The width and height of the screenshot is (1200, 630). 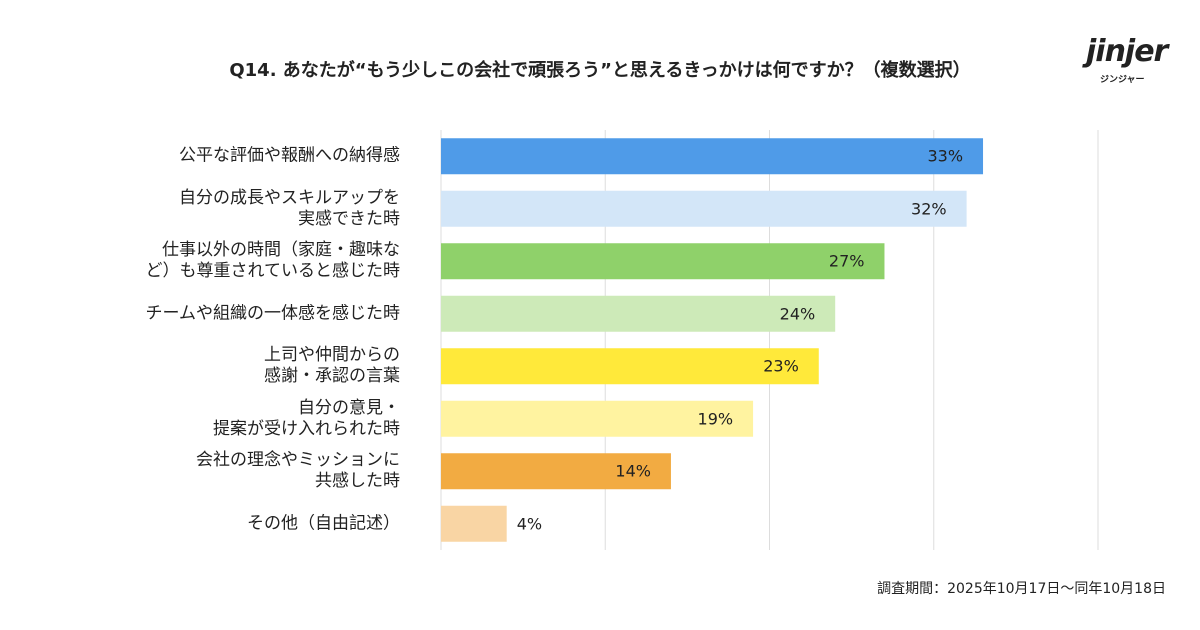 I want to click on category-label: 上司や仲間からの 感謝・承認の言葉, so click(x=332, y=366).